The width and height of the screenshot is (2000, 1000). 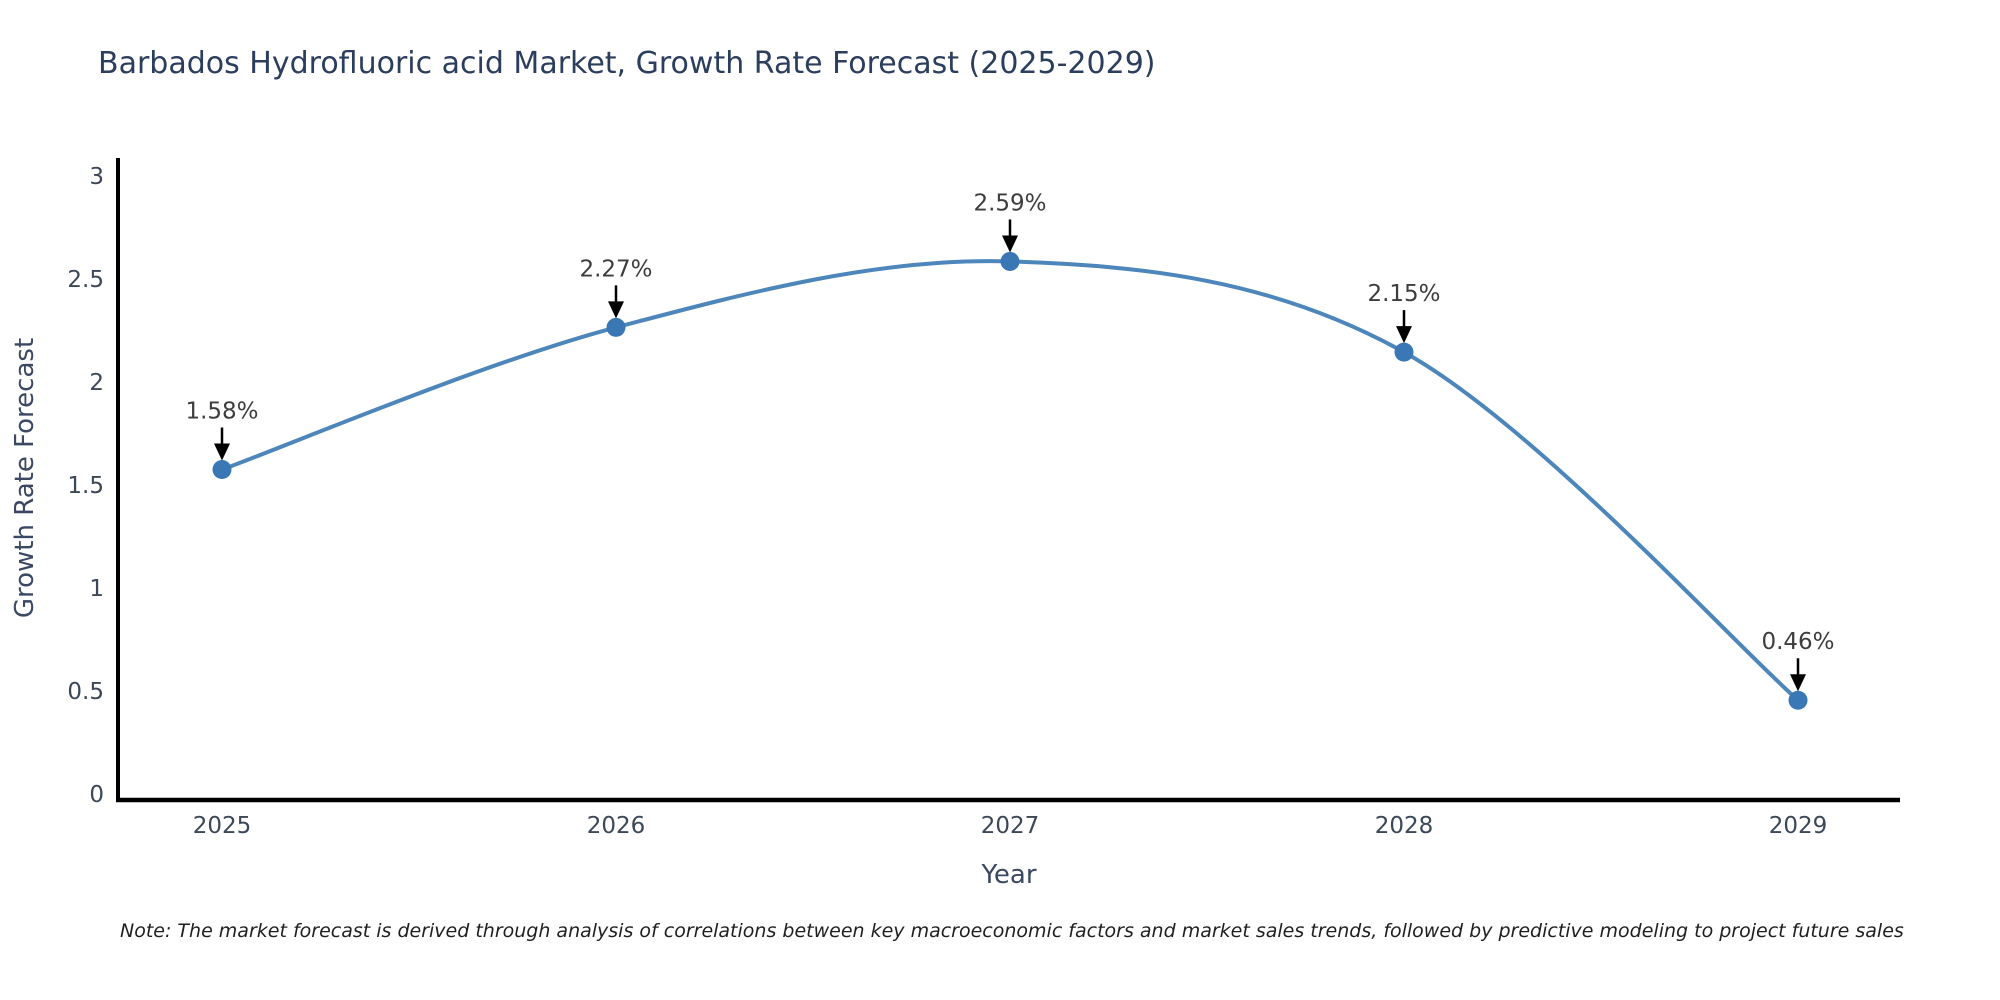 I want to click on y-tick-label: 1.5, so click(x=85, y=486).